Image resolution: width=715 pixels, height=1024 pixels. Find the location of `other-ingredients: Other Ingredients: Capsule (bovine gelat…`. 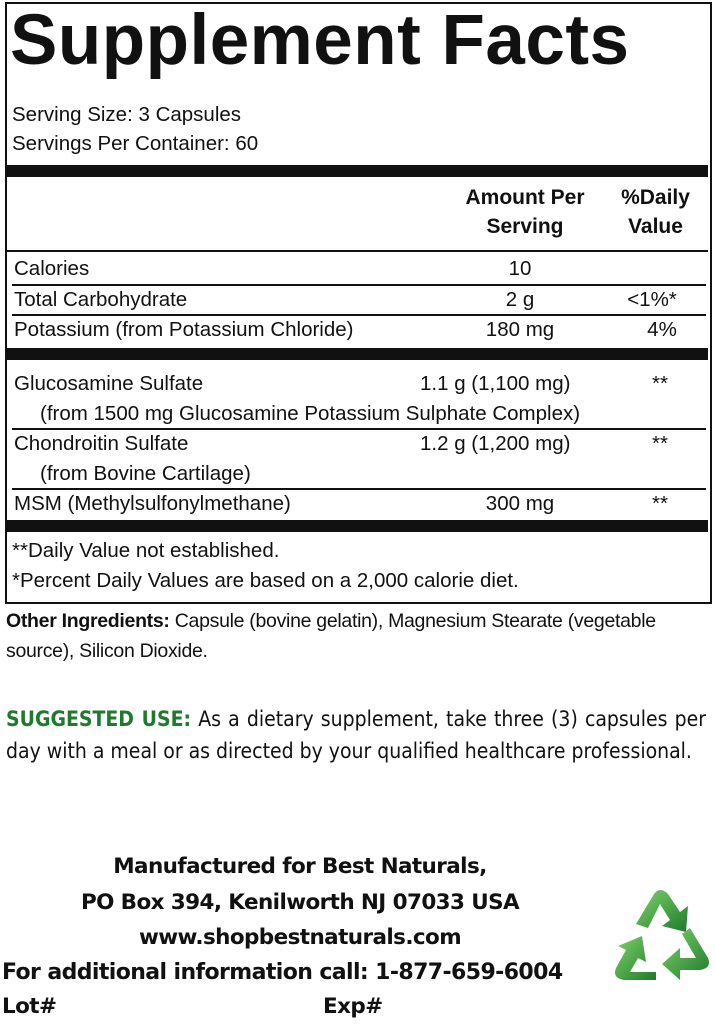

other-ingredients: Other Ingredients: Capsule (bovine gelat… is located at coordinates (358, 636).